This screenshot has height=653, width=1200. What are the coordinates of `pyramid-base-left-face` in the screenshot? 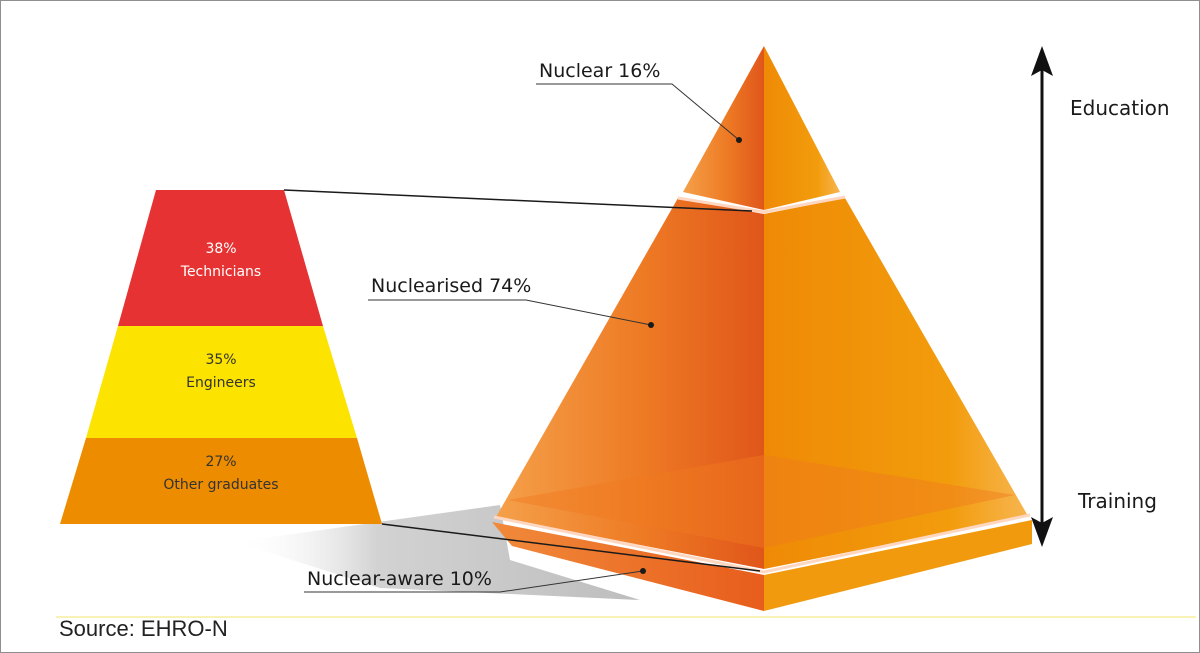 It's located at (628, 566).